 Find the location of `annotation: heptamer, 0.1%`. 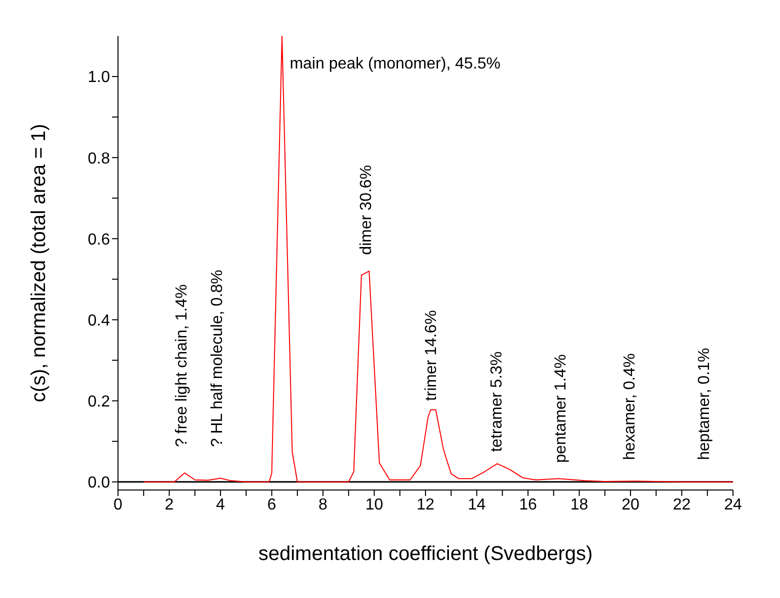

annotation: heptamer, 0.1% is located at coordinates (705, 404).